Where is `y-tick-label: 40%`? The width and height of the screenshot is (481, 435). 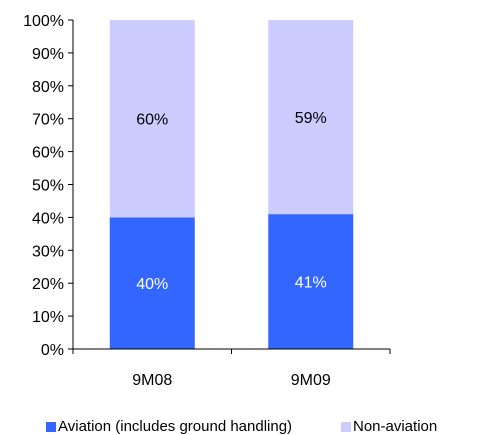 y-tick-label: 40% is located at coordinates (48, 218).